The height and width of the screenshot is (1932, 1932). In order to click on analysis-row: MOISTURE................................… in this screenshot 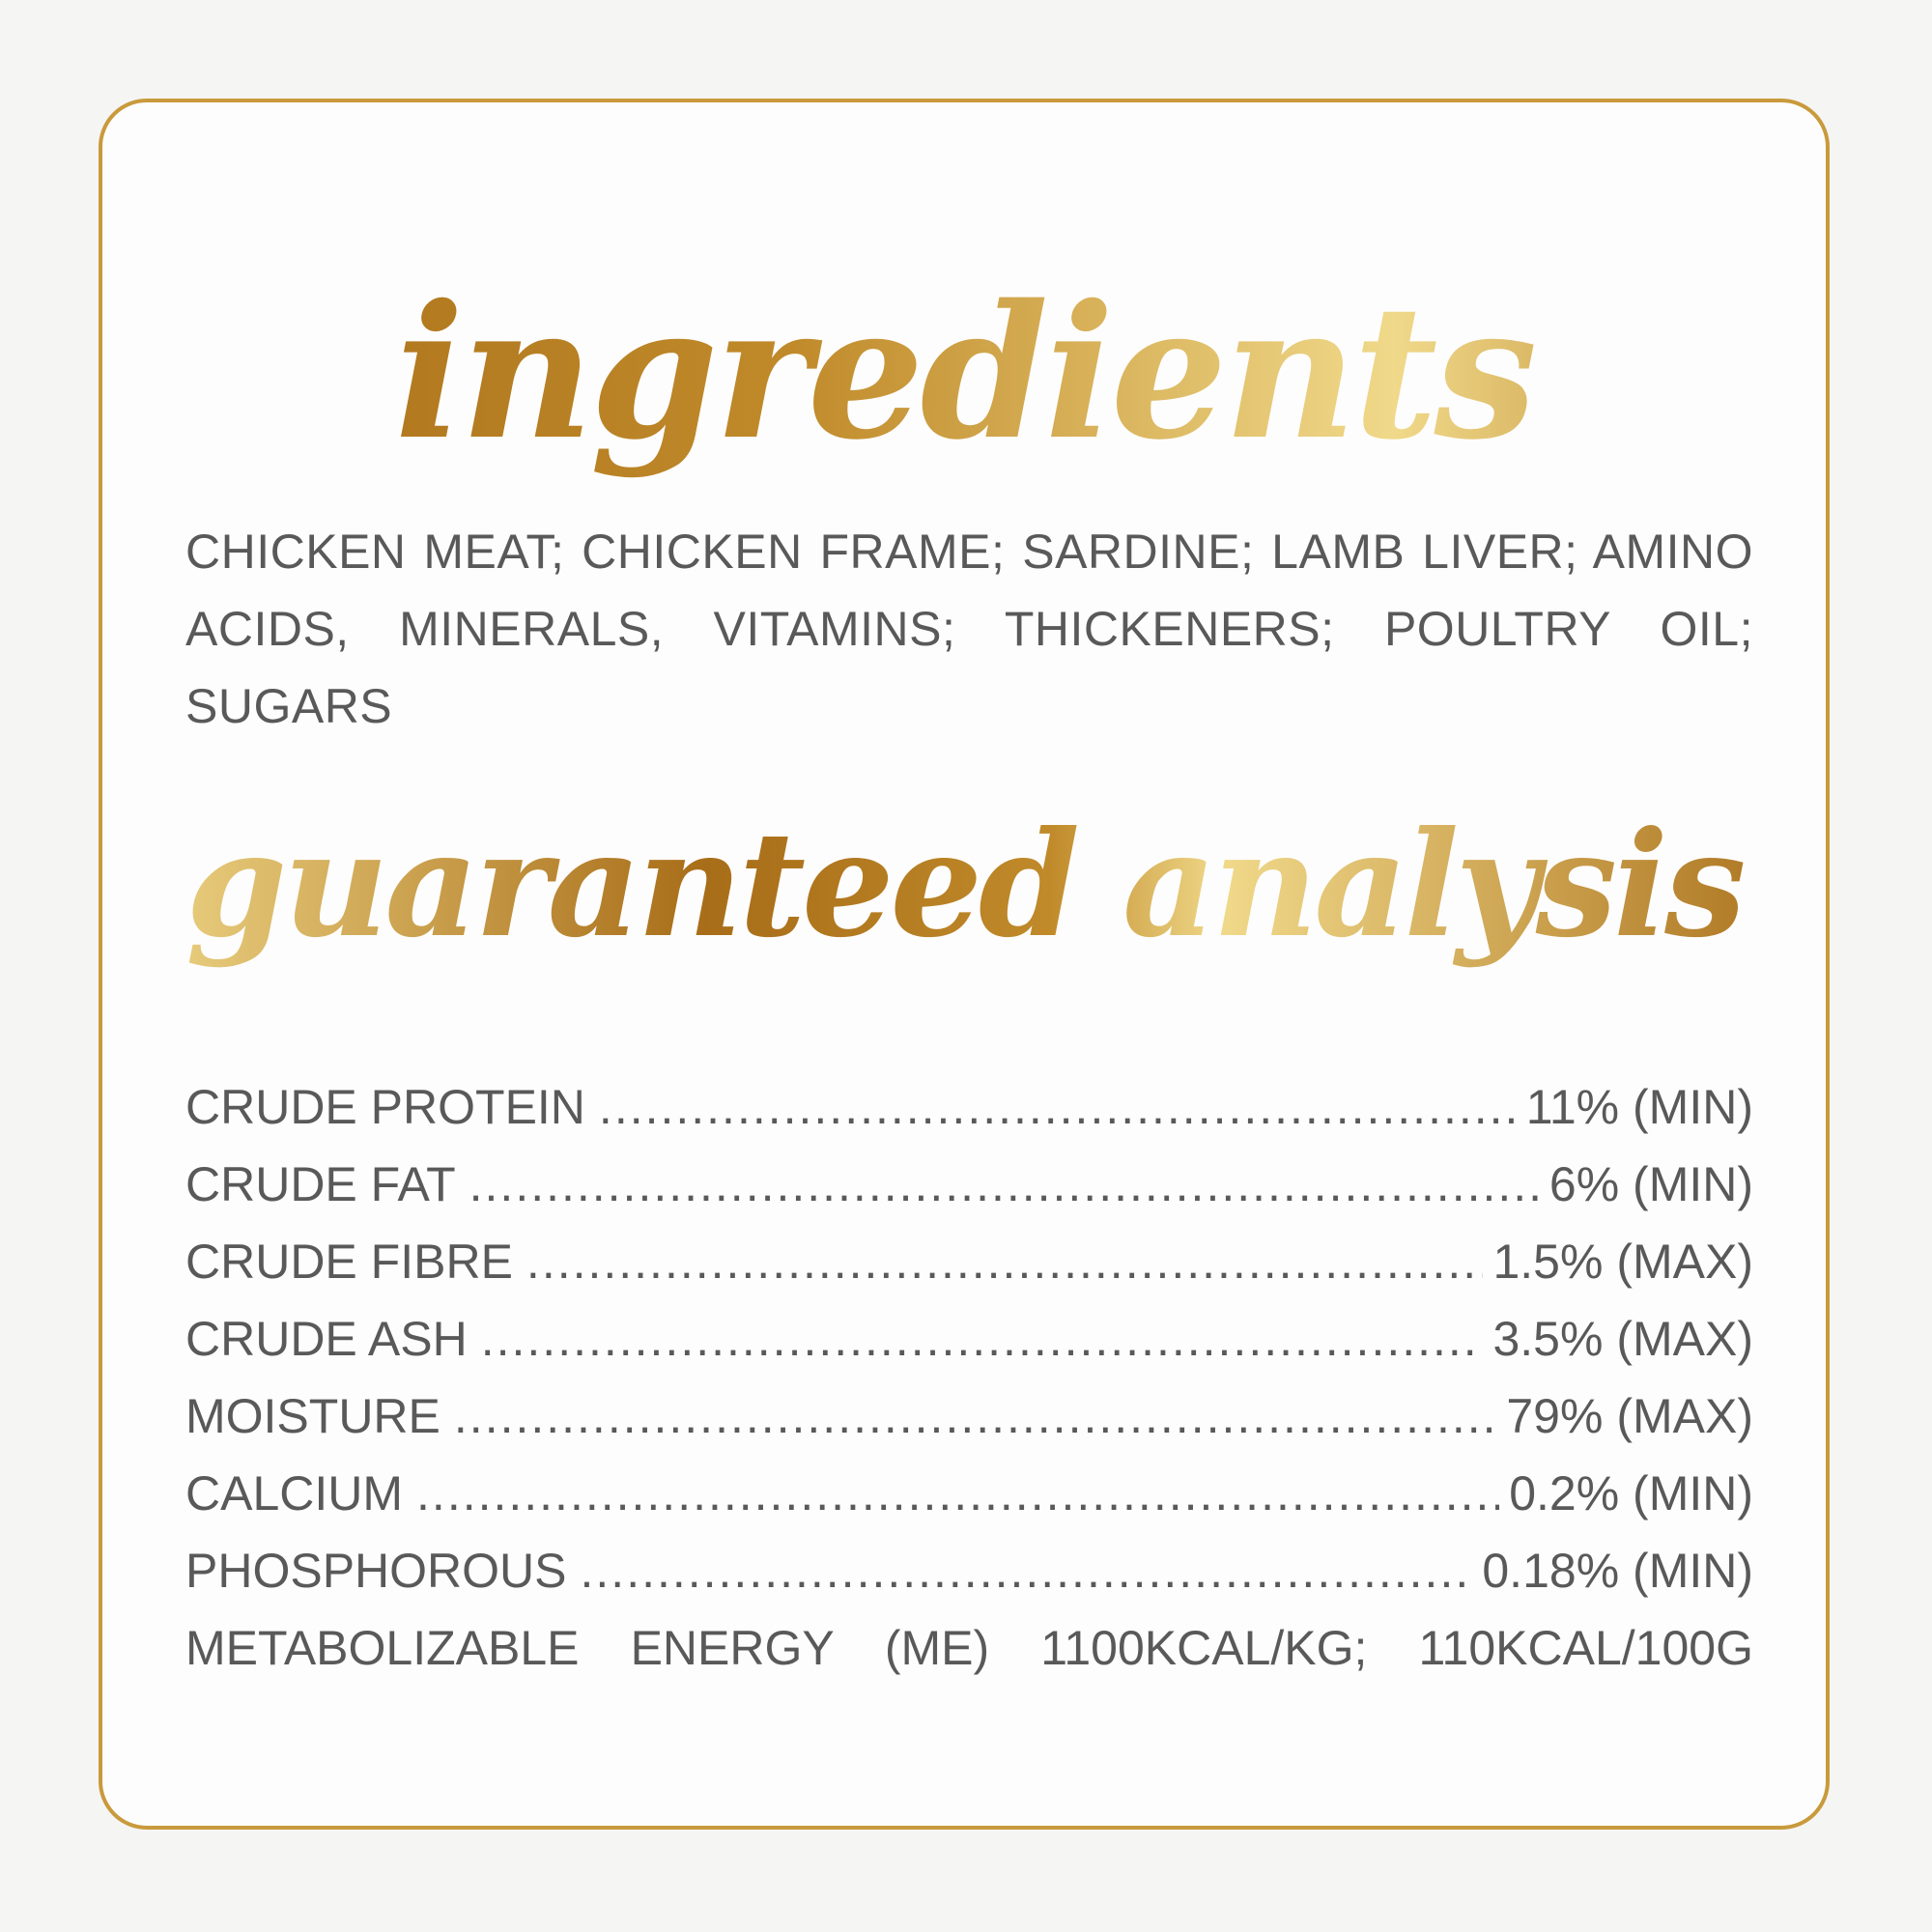, I will do `click(969, 1416)`.